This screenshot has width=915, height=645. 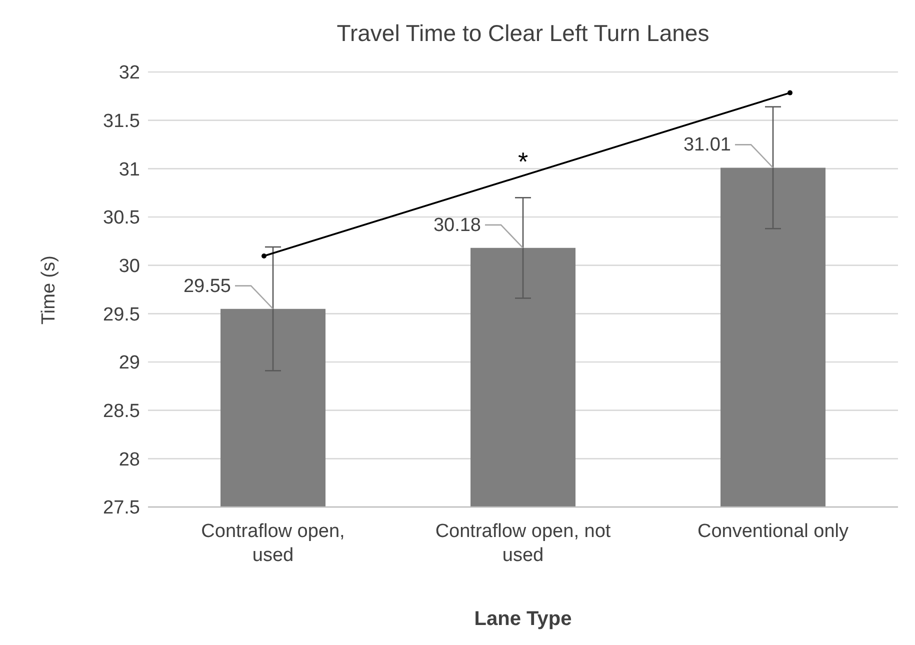 I want to click on y-tick-label: 28, so click(x=129, y=459).